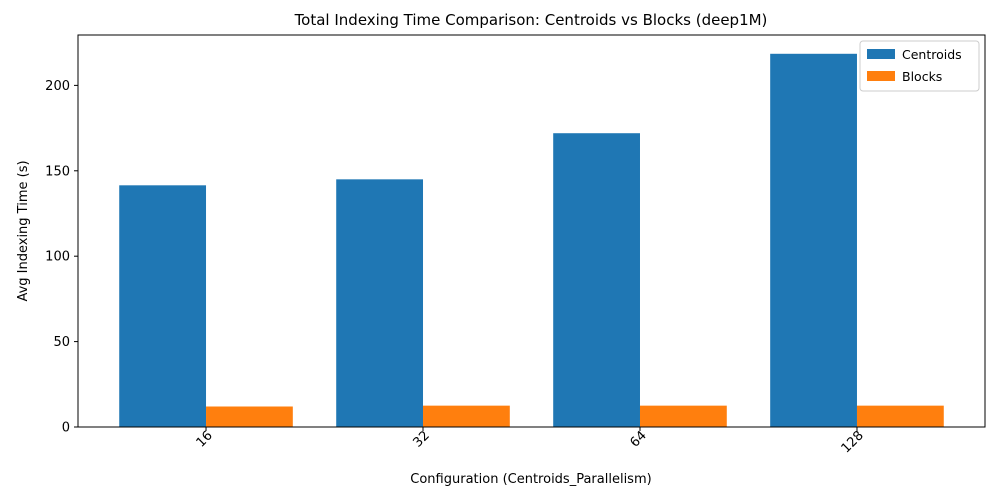  What do you see at coordinates (61, 342) in the screenshot?
I see `y-tick-label: 50` at bounding box center [61, 342].